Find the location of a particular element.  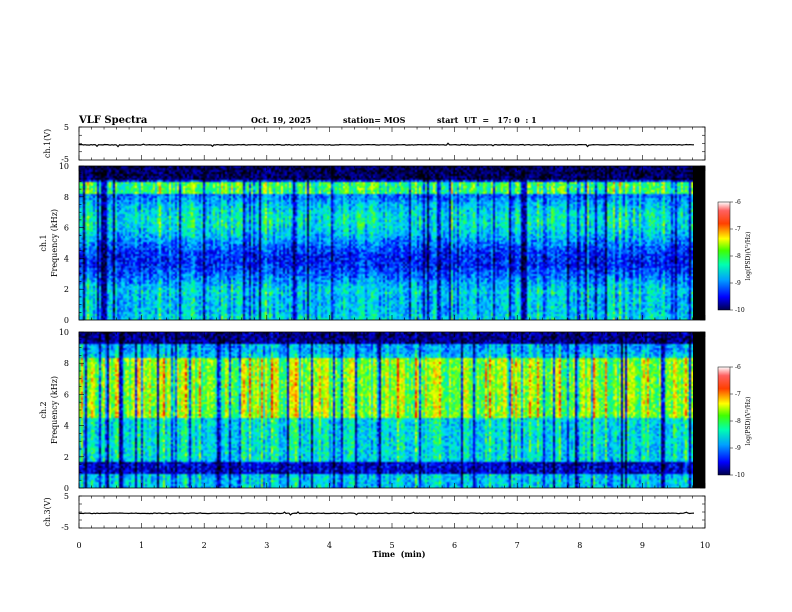

time-axis-tick-label: 0 is located at coordinates (78, 545).